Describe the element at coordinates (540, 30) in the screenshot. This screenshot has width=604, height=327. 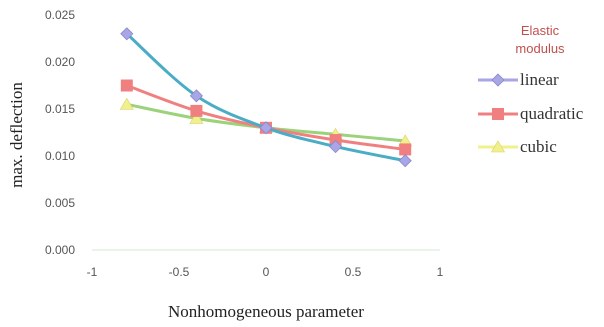
I see `legend-title-line-1: Elastic` at that location.